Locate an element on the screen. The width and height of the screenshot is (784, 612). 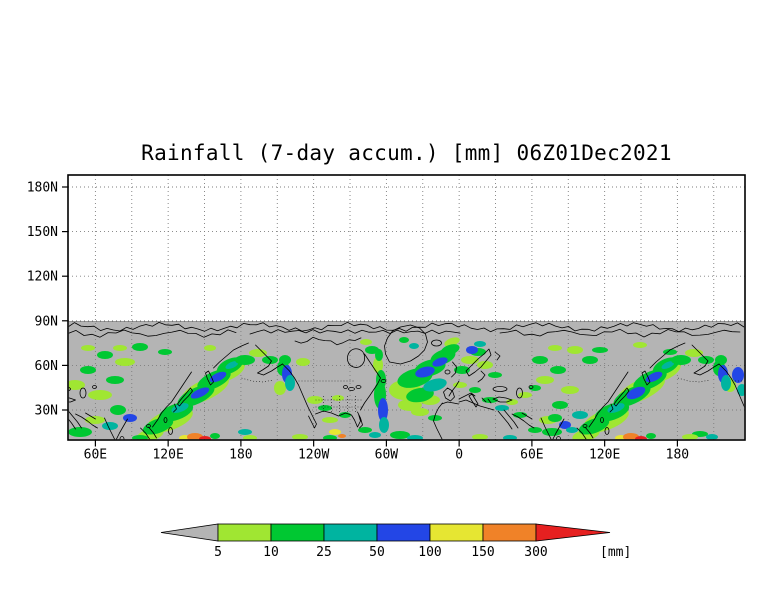
colorbar-level-label: 300 is located at coordinates (535, 552).